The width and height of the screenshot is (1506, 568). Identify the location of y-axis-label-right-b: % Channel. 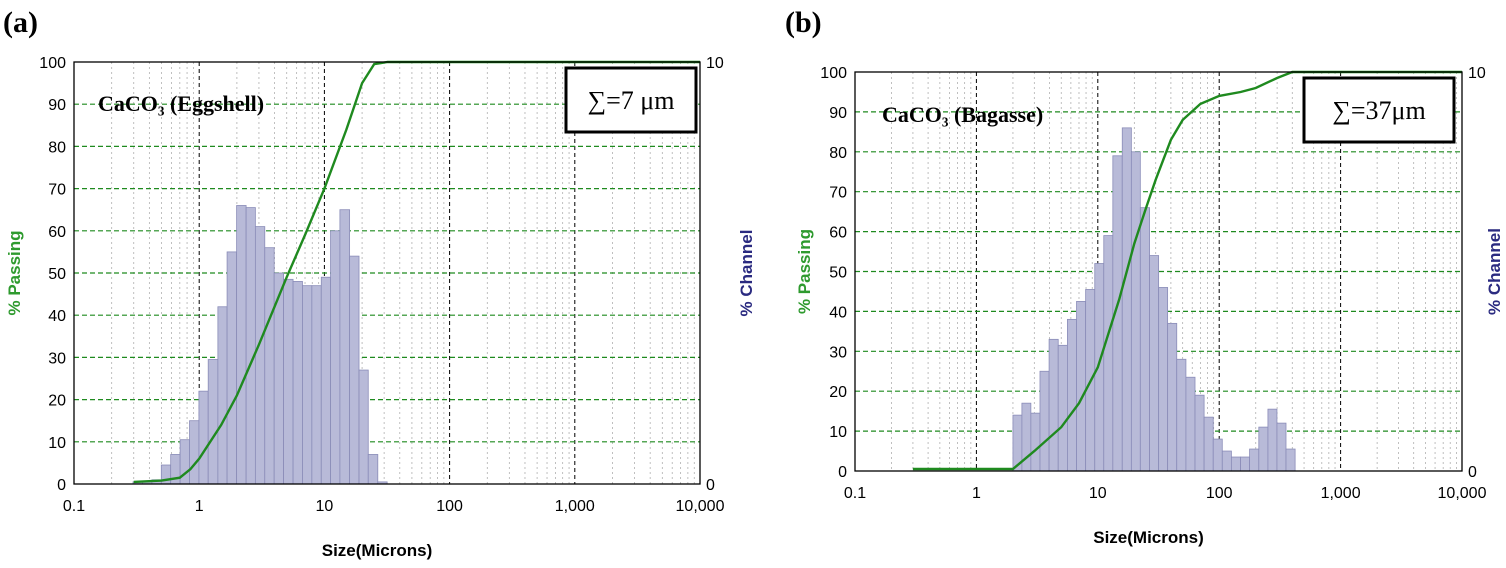
(1494, 271).